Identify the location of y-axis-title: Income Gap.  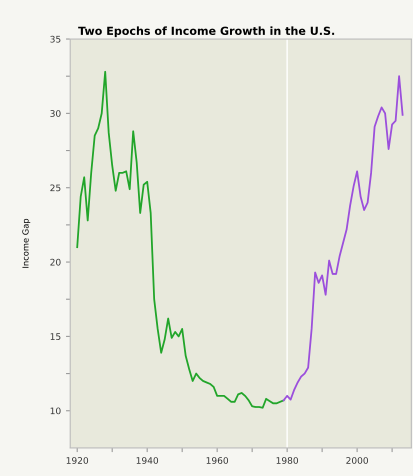
(26, 243).